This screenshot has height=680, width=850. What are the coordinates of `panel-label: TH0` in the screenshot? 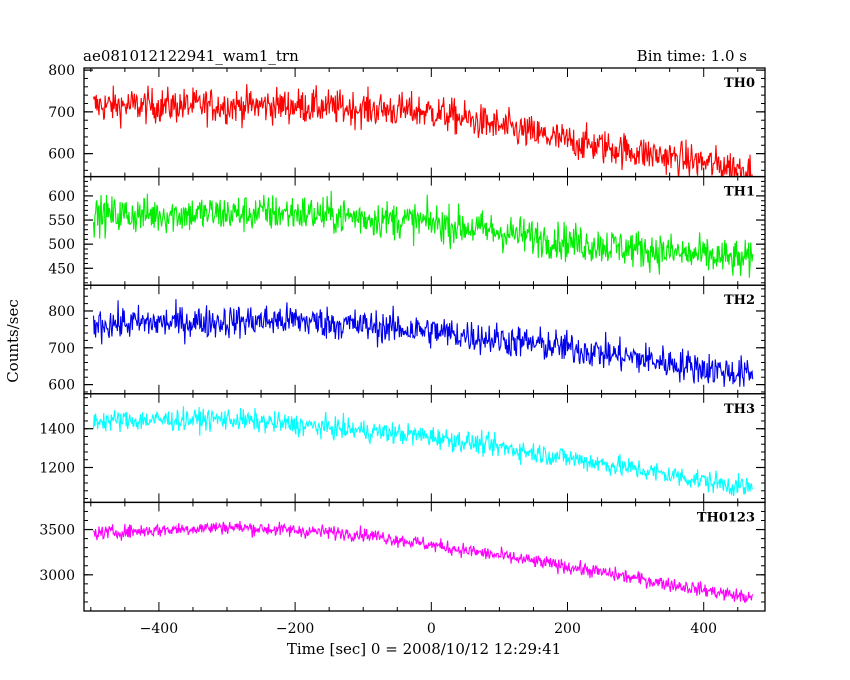 It's located at (739, 83).